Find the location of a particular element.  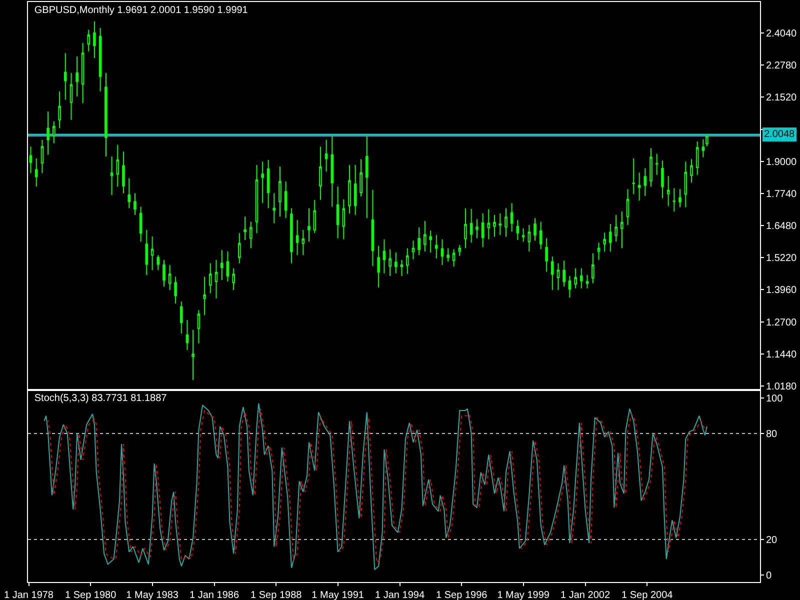

ref-line-label: 2.0048 is located at coordinates (780, 134).